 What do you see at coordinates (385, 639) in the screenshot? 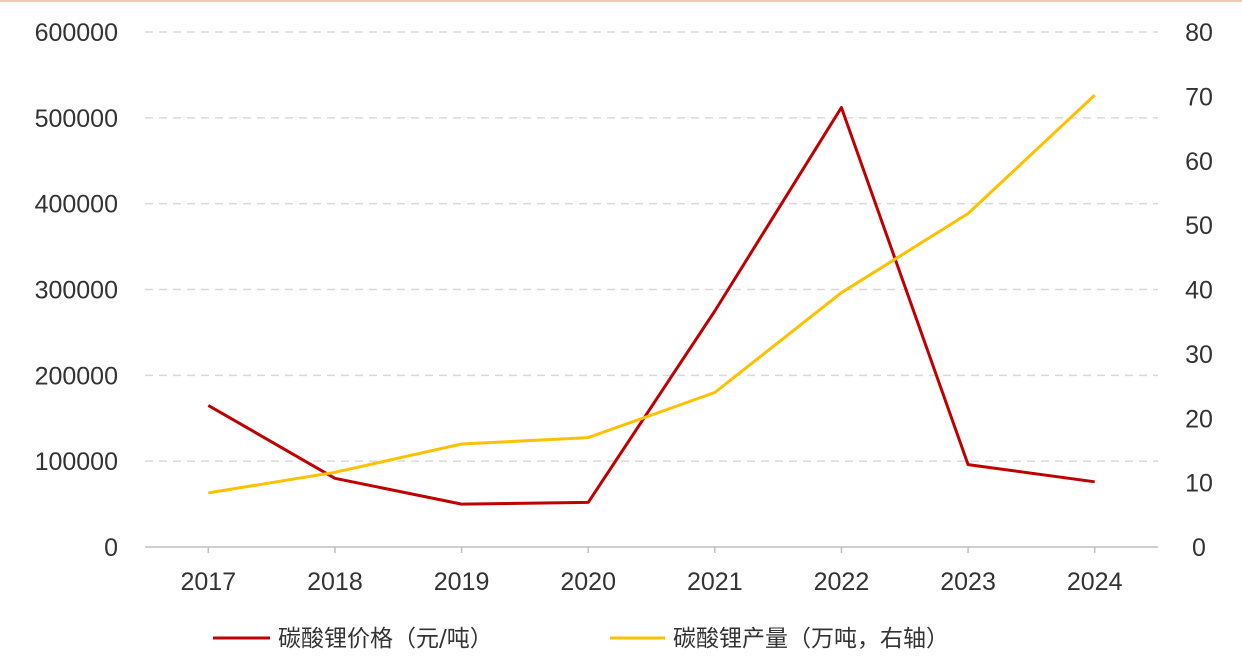
I see `legend-label-price: 碳酸锂价格（元/吨）` at bounding box center [385, 639].